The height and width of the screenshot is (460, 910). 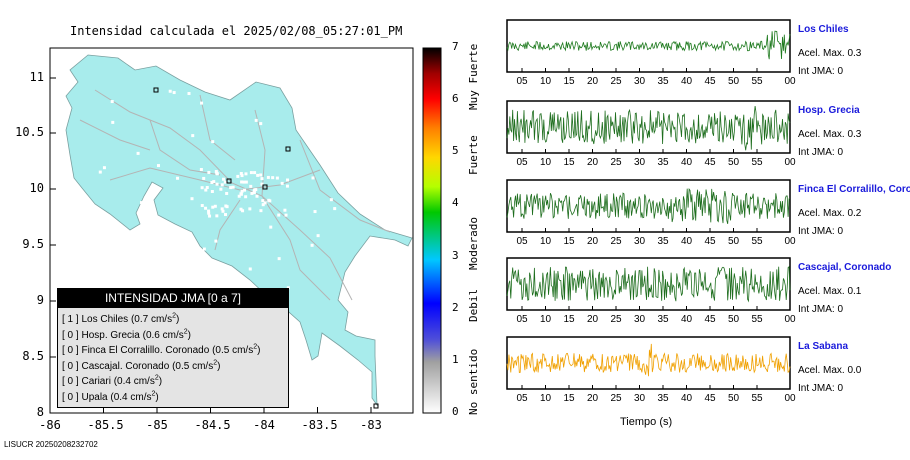 What do you see at coordinates (545, 241) in the screenshot?
I see `time-tick-label: 10` at bounding box center [545, 241].